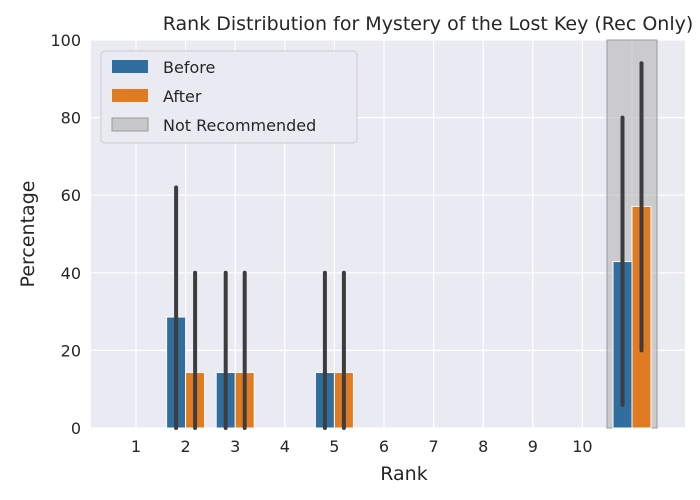 This screenshot has width=700, height=500. I want to click on legend-swatch-after, so click(130, 95).